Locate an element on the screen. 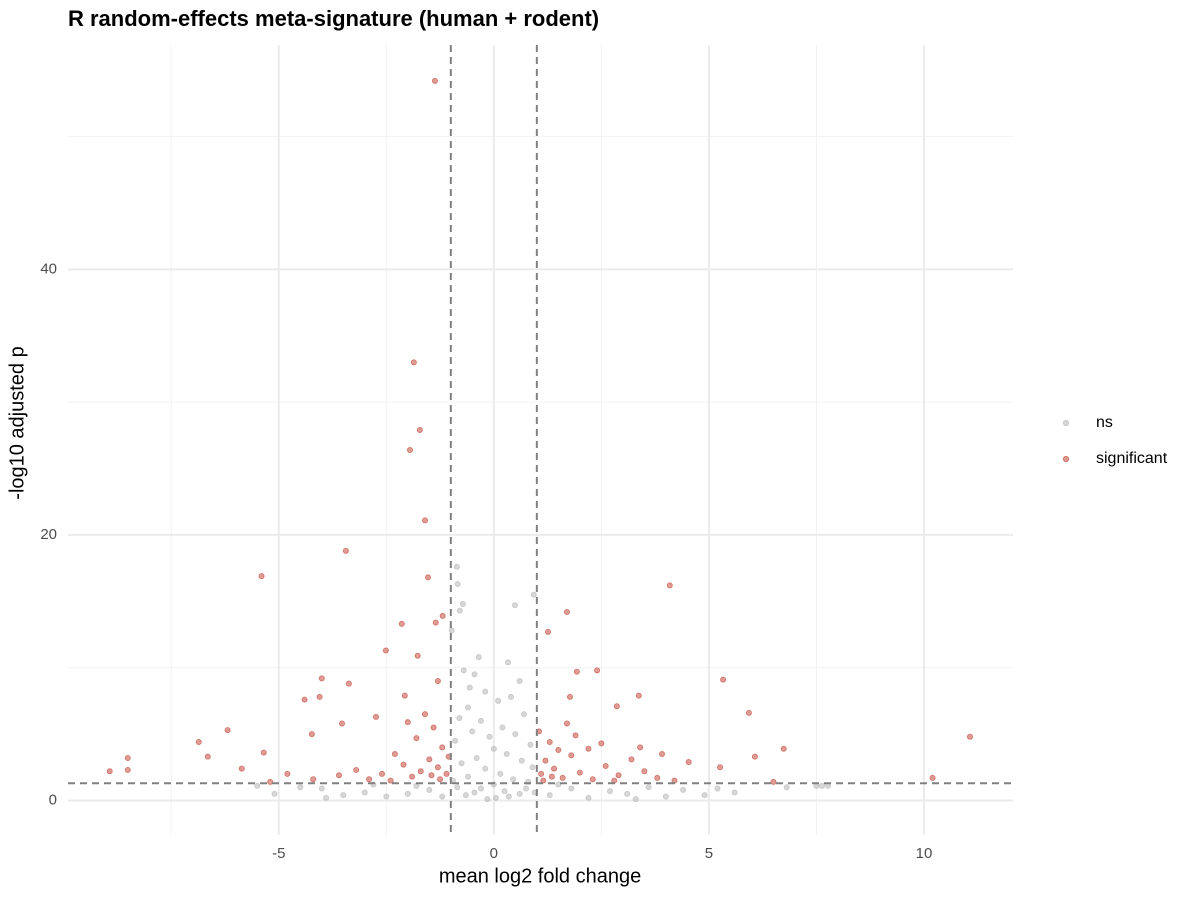  y-tick-label: 20 is located at coordinates (48, 534).